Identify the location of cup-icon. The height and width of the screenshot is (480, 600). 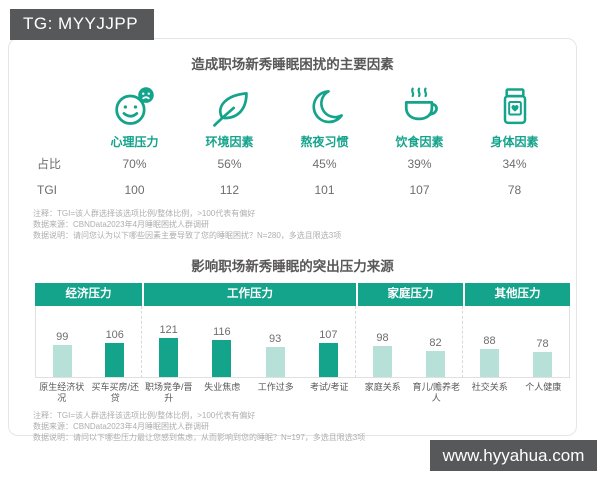
(419, 106).